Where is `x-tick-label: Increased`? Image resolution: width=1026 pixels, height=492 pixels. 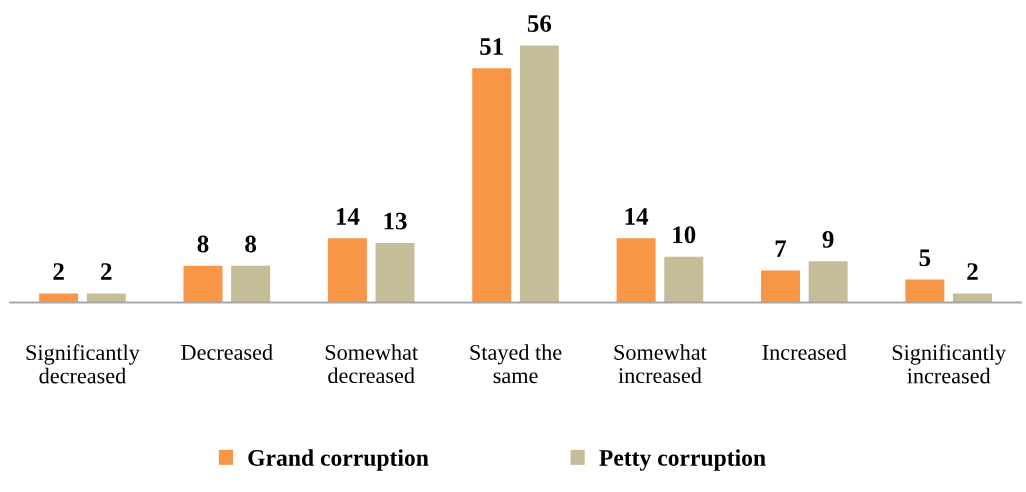
x-tick-label: Increased is located at coordinates (804, 352).